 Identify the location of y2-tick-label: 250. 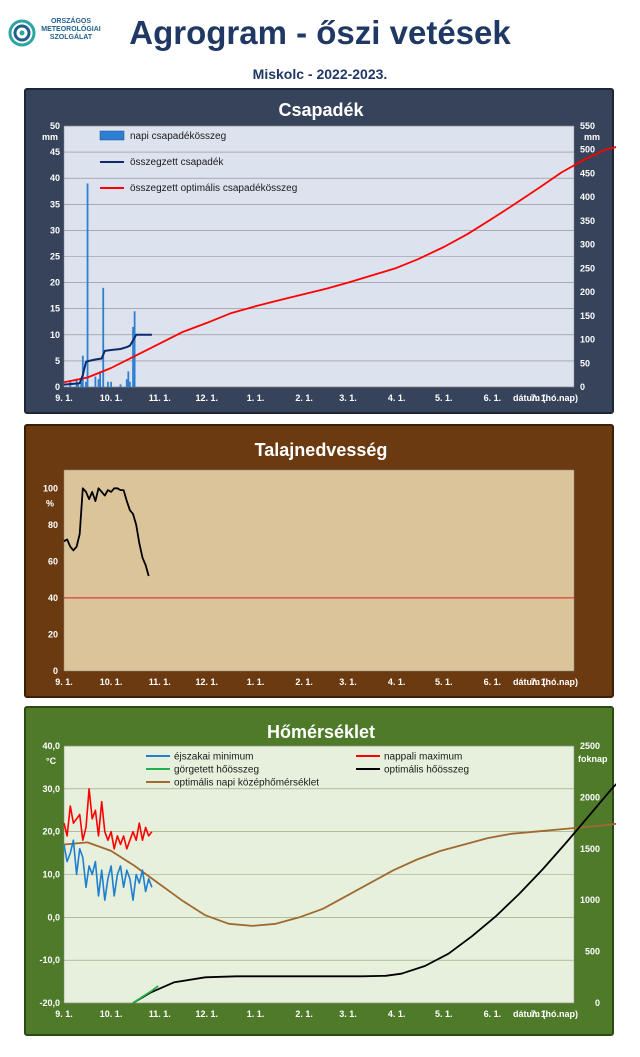
(587, 268).